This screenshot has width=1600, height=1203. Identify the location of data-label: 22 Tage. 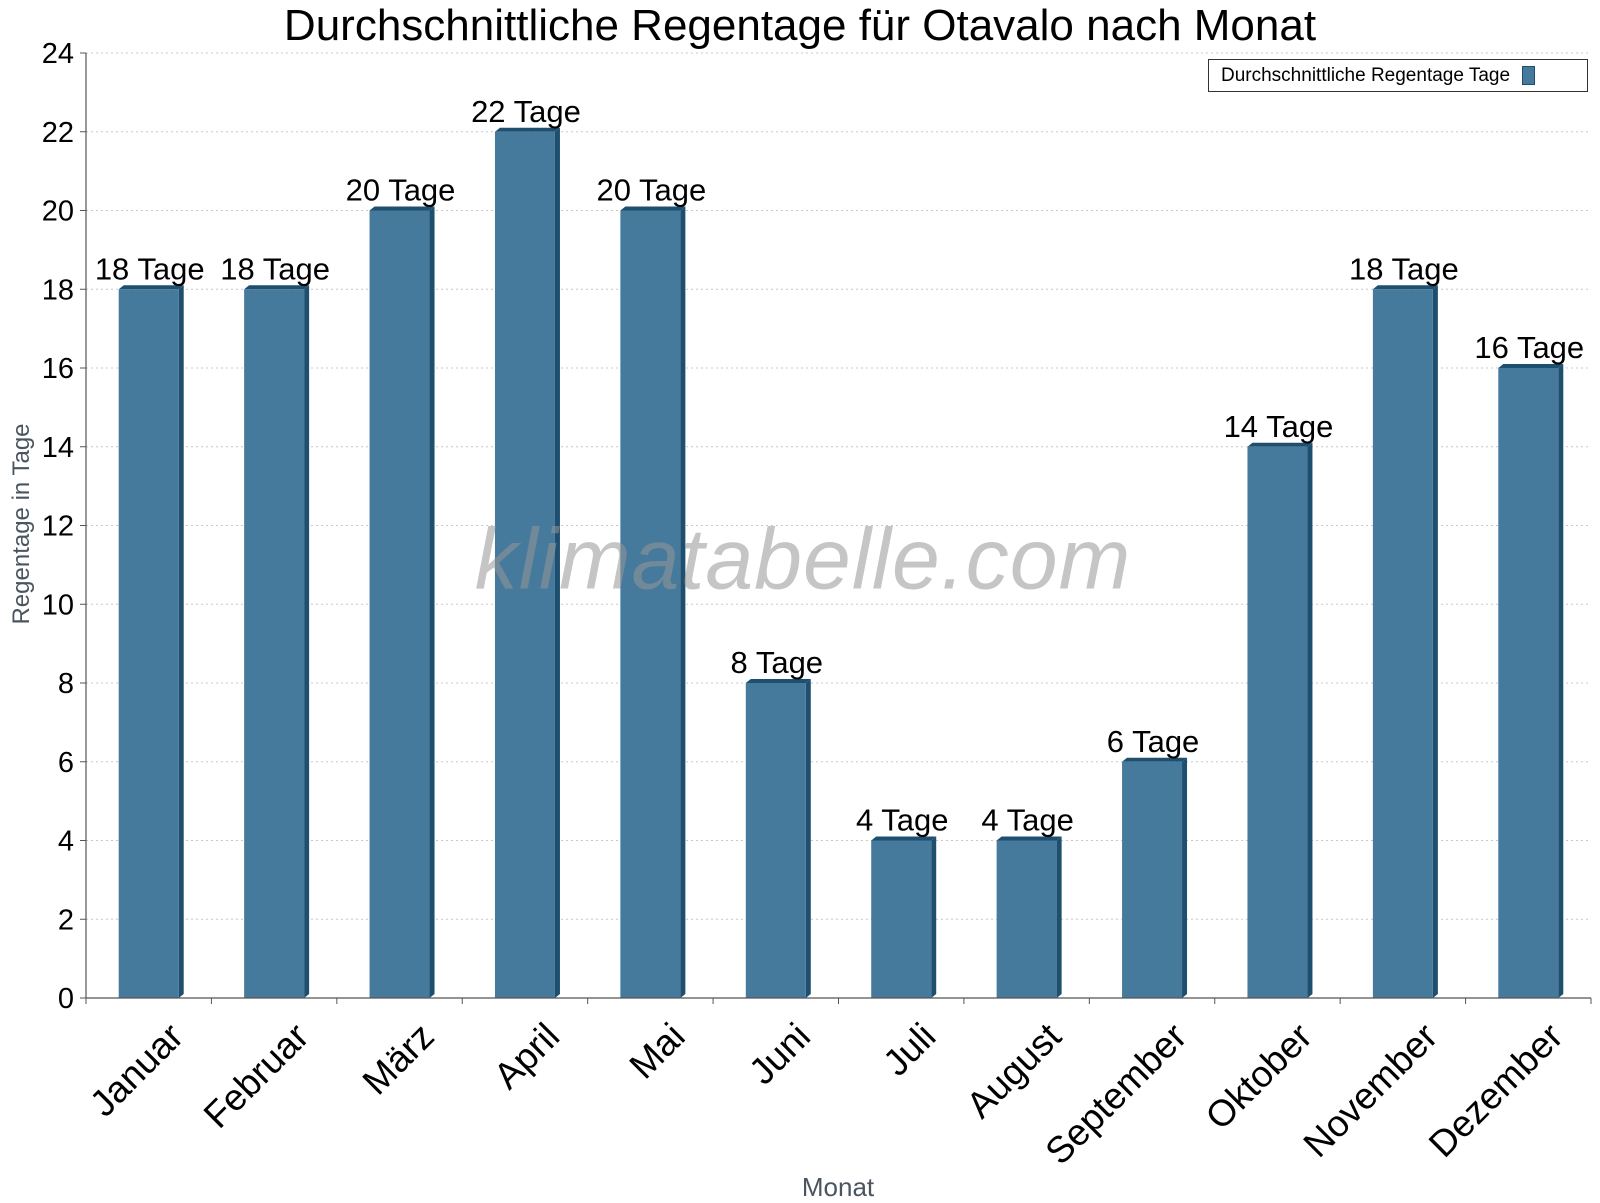
(526, 111).